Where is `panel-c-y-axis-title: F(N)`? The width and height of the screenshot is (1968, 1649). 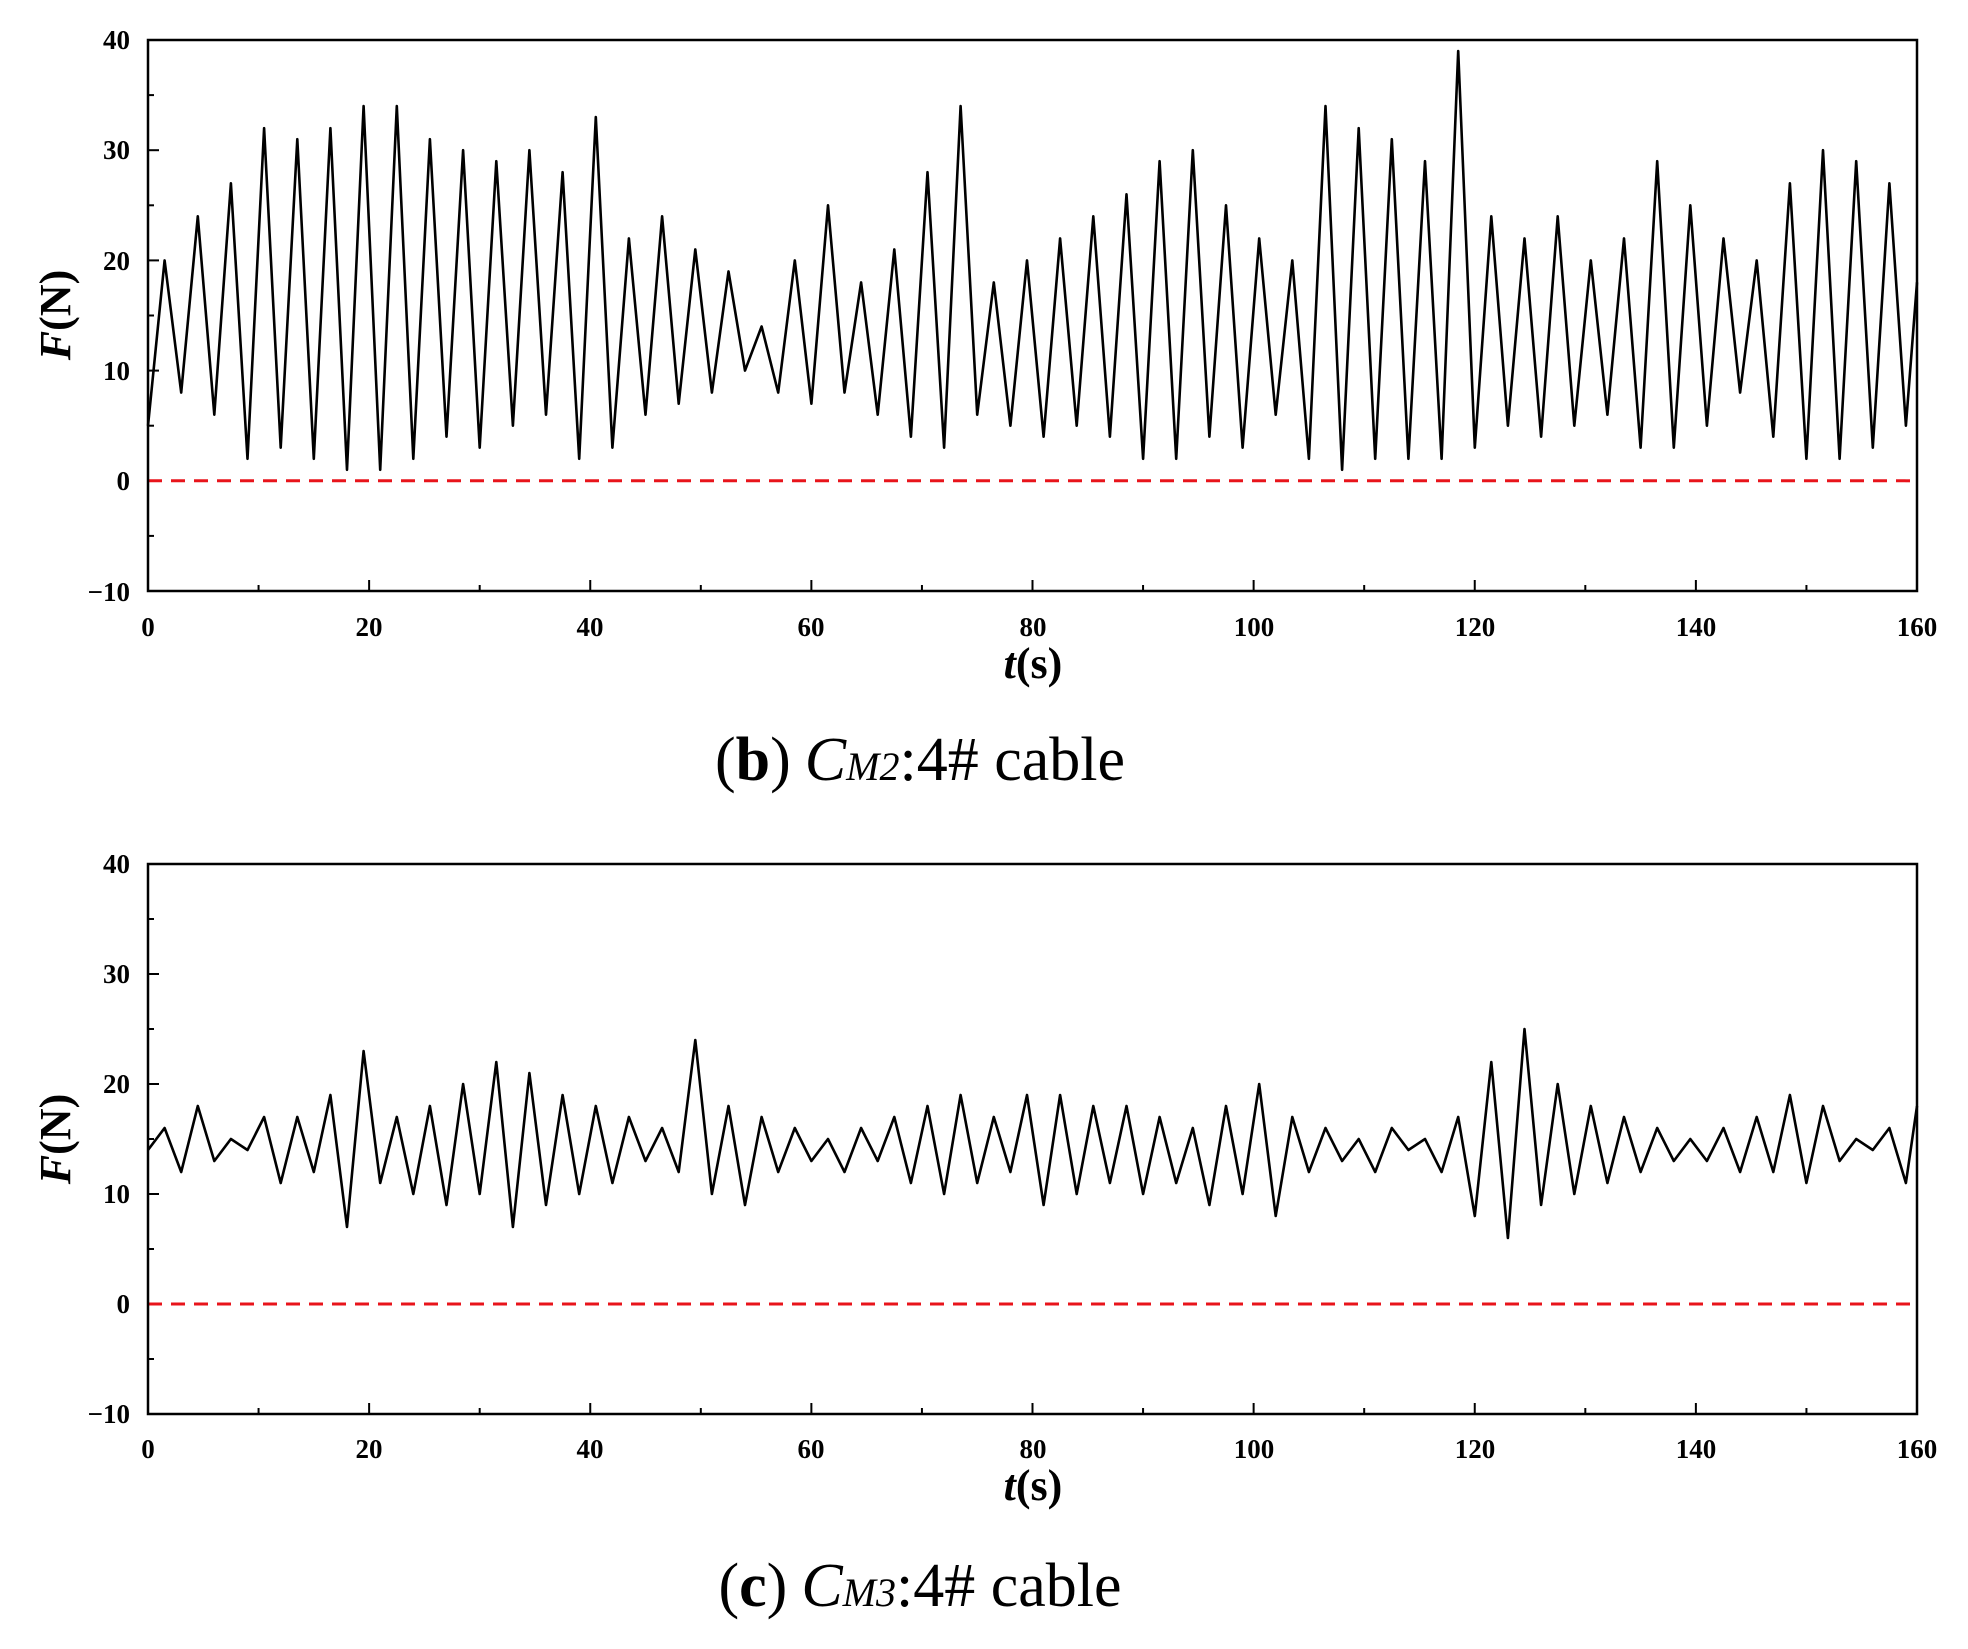 panel-c-y-axis-title: F(N) is located at coordinates (55, 1139).